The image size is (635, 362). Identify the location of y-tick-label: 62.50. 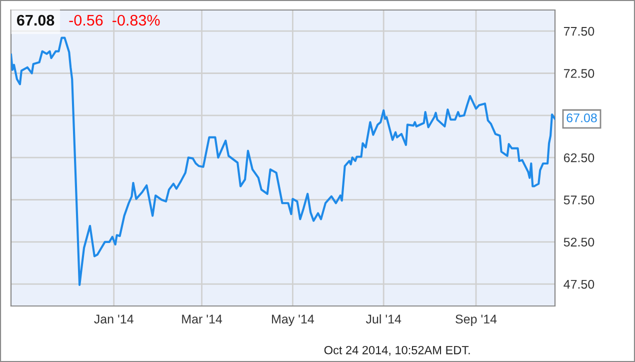
(579, 157).